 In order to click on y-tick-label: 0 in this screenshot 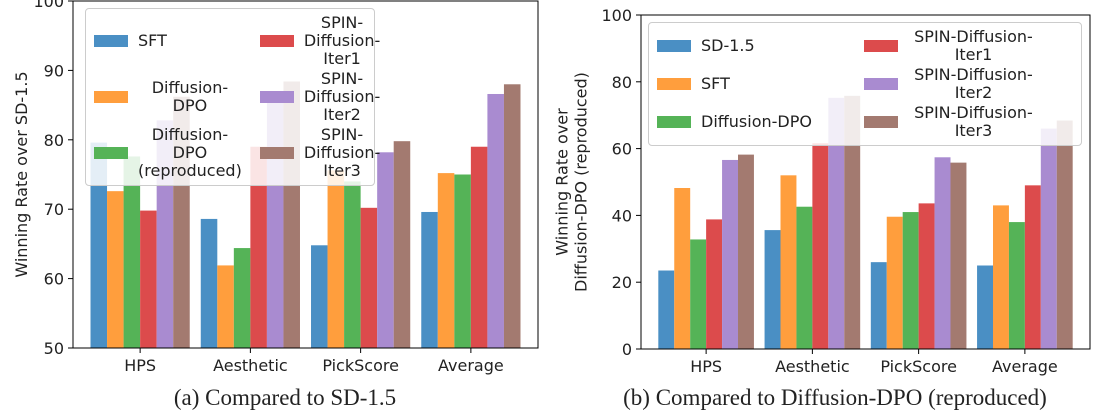, I will do `click(627, 349)`.